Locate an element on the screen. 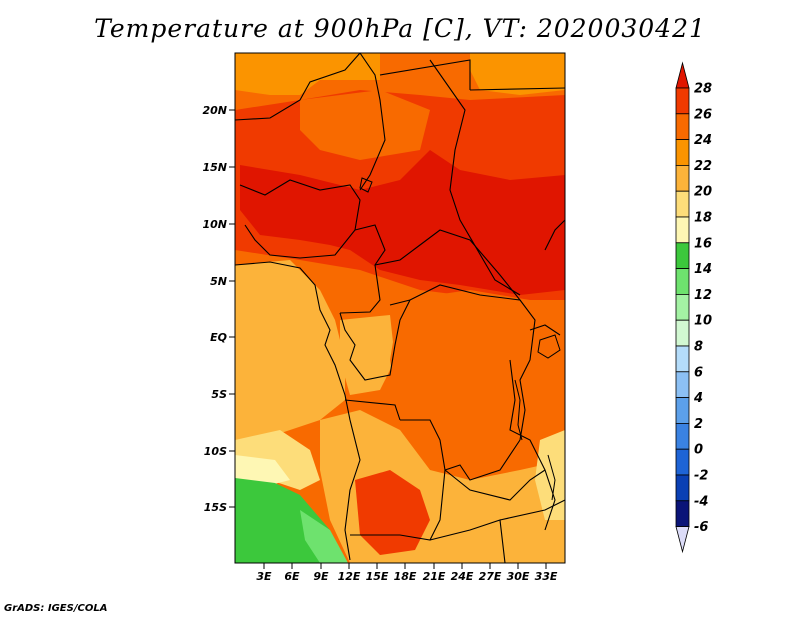 Image resolution: width=800 pixels, height=618 pixels. colorbar-label: 20 is located at coordinates (703, 192).